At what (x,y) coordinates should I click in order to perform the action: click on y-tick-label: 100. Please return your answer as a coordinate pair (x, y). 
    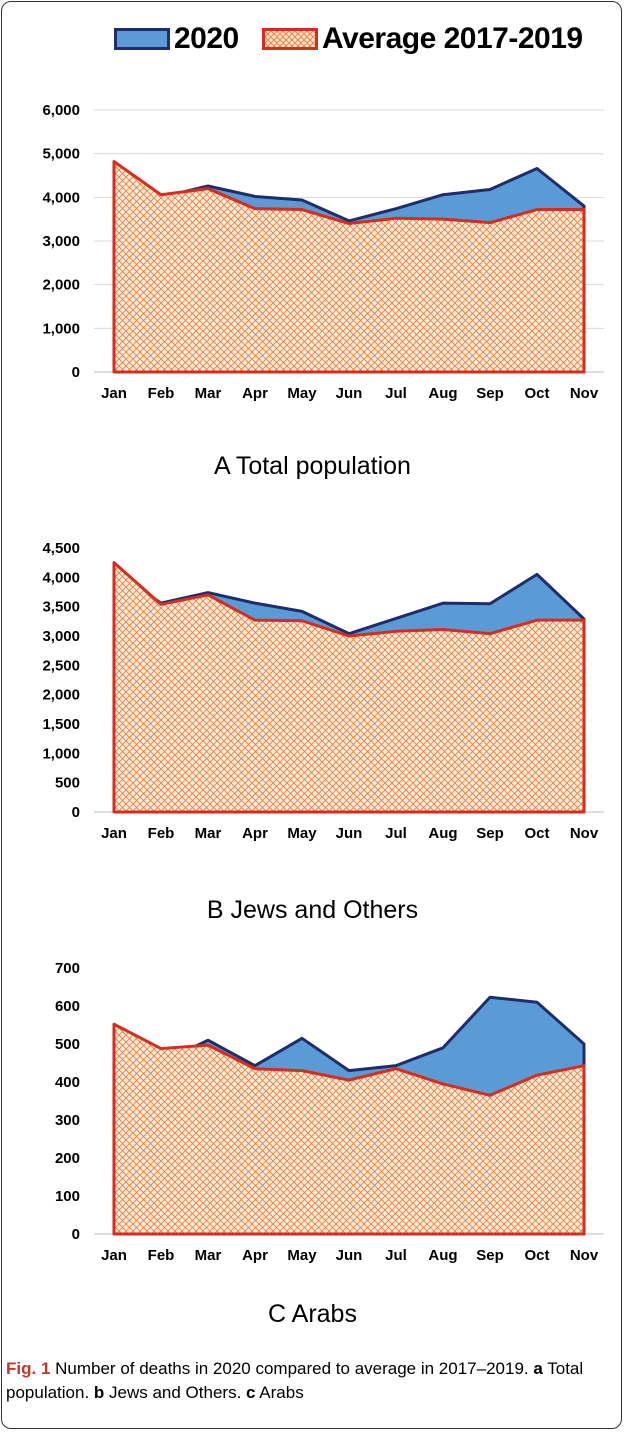
    Looking at the image, I should click on (67, 1196).